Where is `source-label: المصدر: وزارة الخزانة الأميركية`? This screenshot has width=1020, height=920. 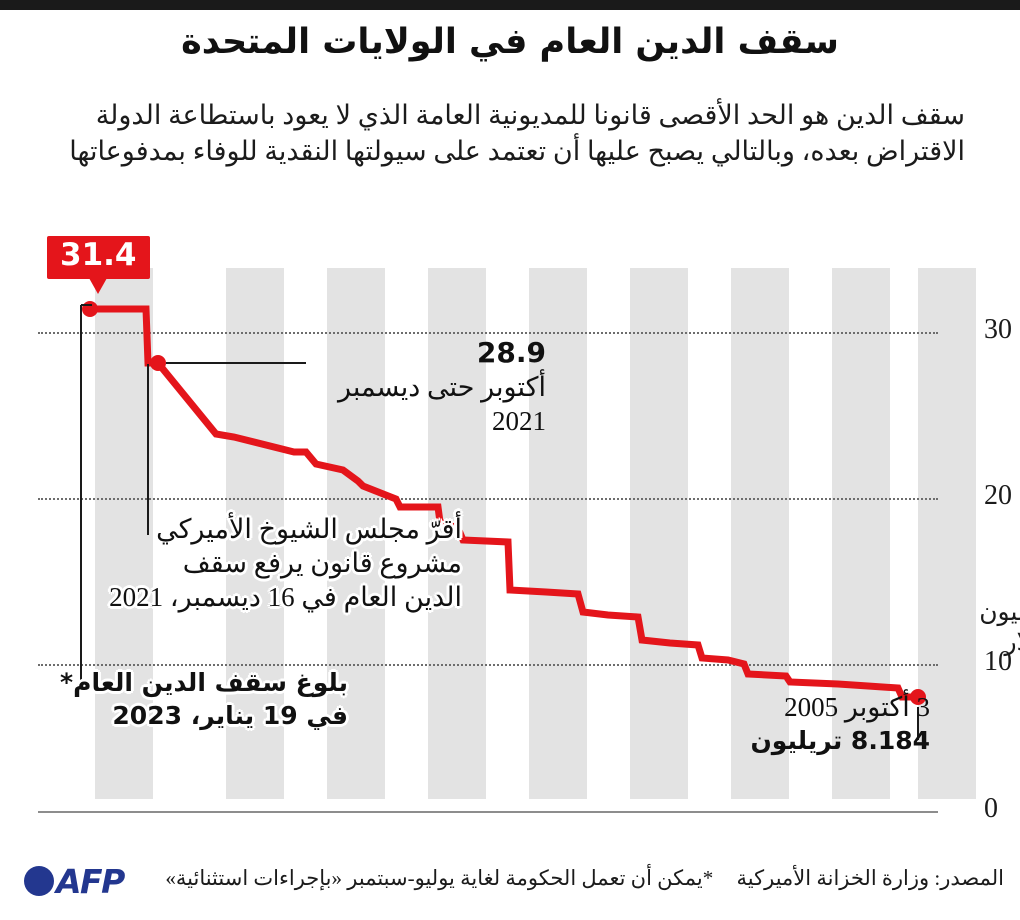 source-label: المصدر: وزارة الخزانة الأميركية is located at coordinates (870, 878).